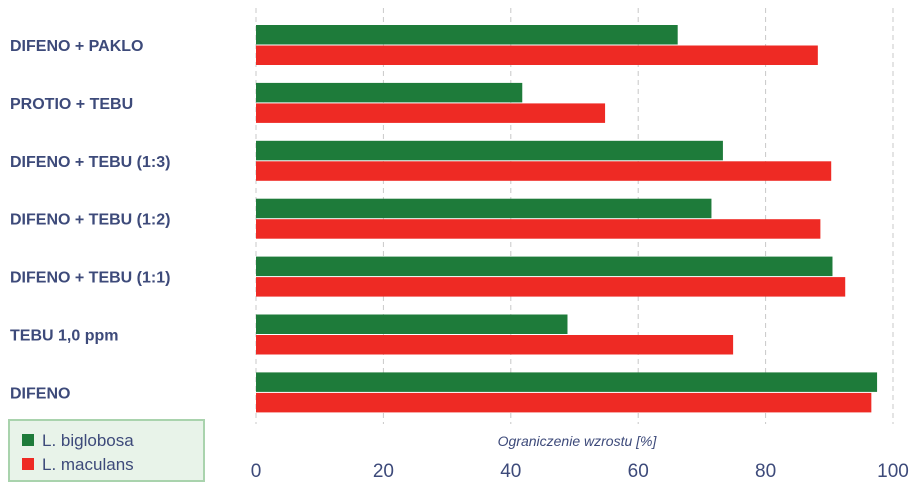 The width and height of the screenshot is (911, 488). What do you see at coordinates (578, 441) in the screenshot?
I see `x-axis-title: Ograniczenie wzrostu [%]` at bounding box center [578, 441].